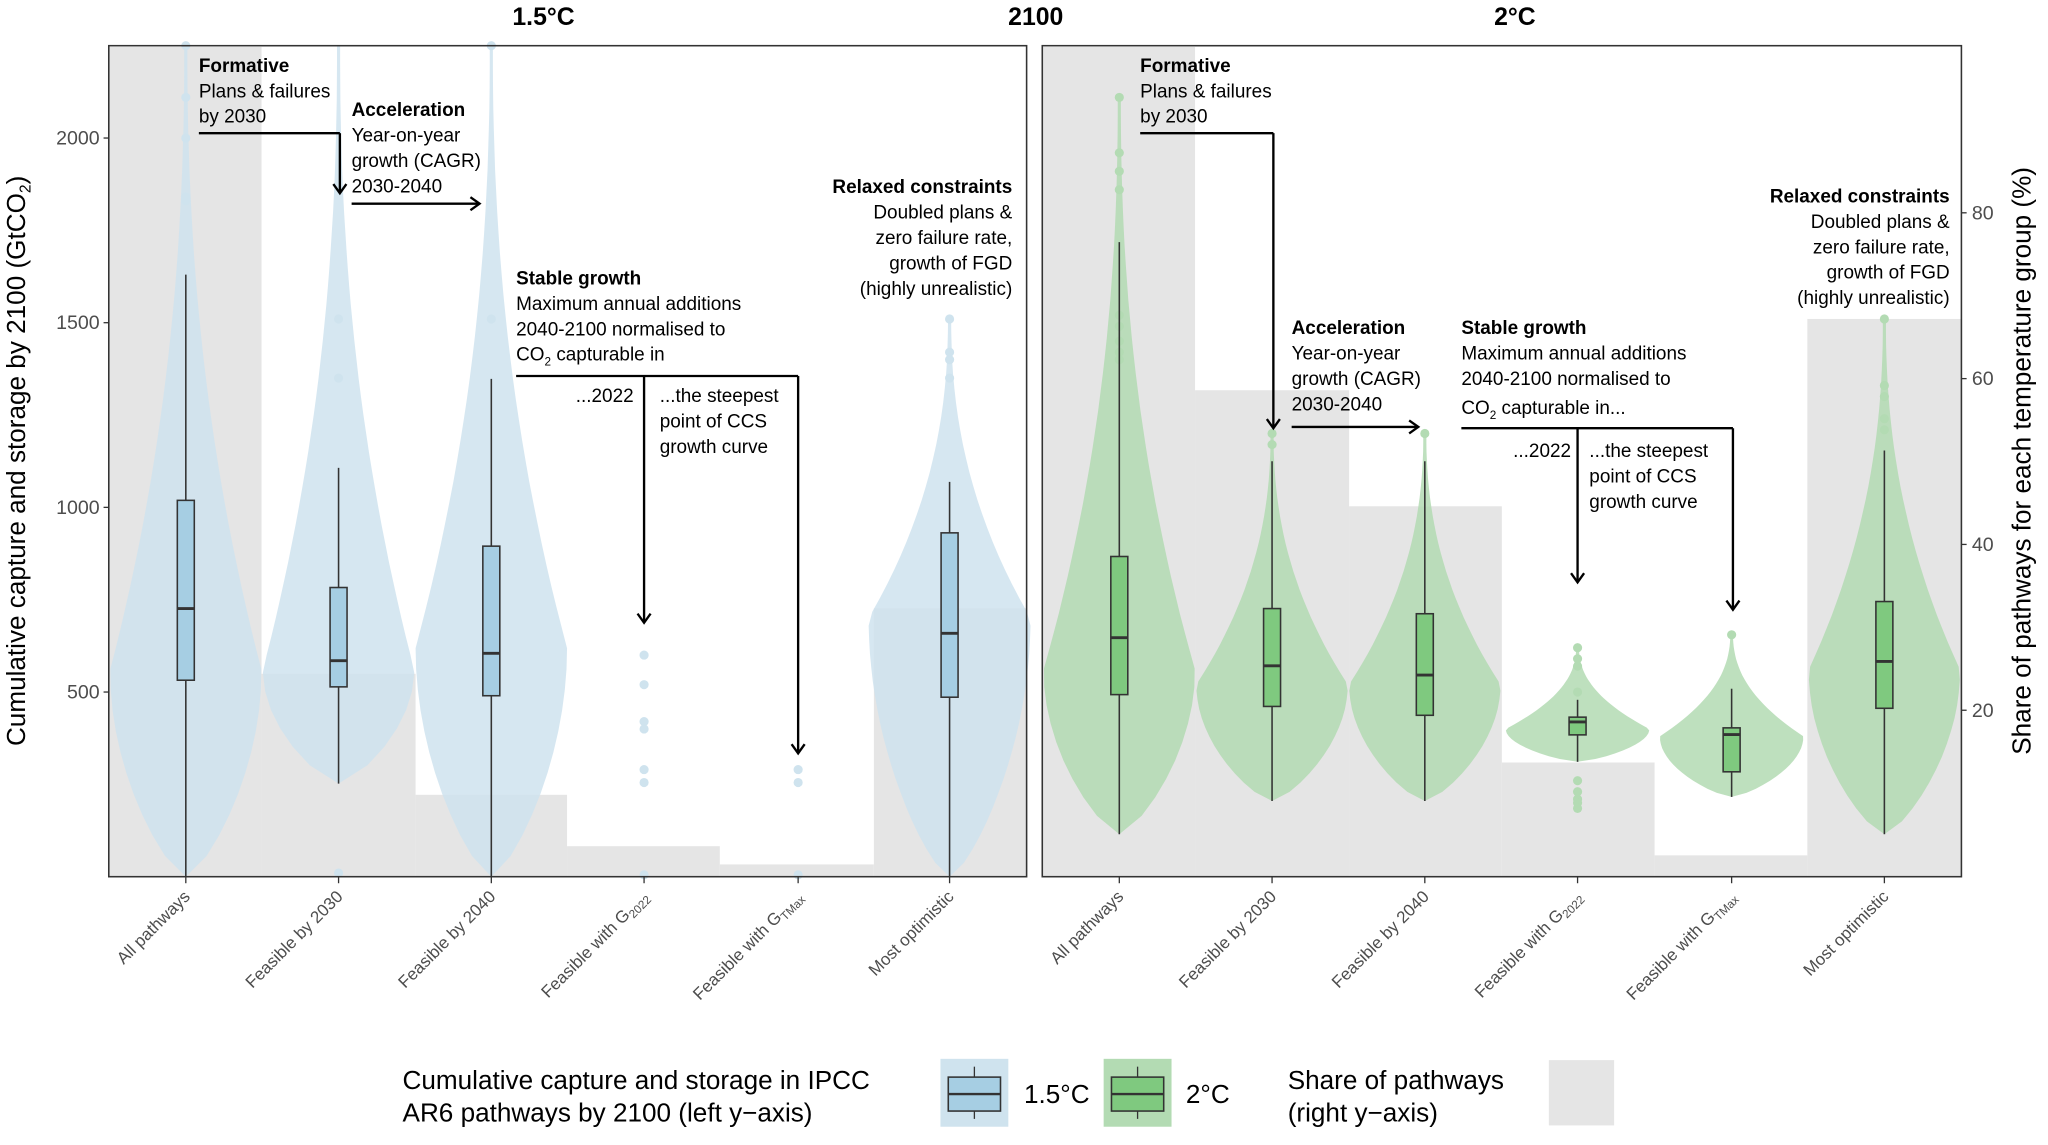  I want to click on annotation-acceleration-right-line: Year-on-year, so click(1346, 354).